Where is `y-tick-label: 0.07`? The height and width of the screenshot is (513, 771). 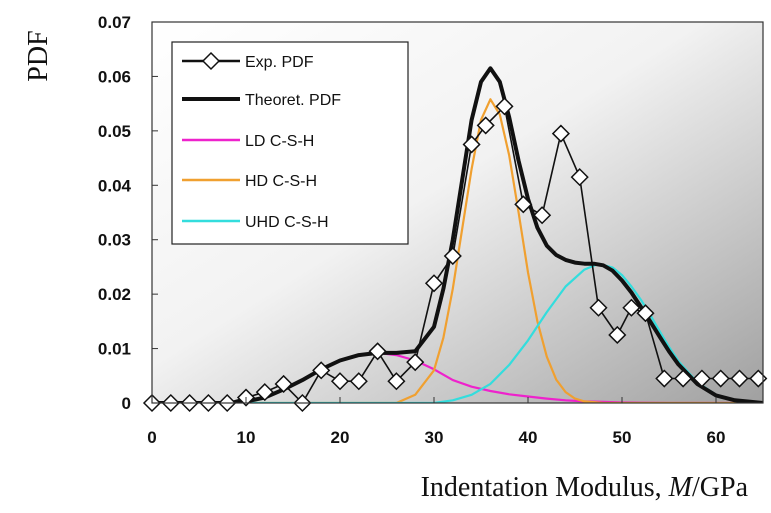
y-tick-label: 0.07 is located at coordinates (114, 22).